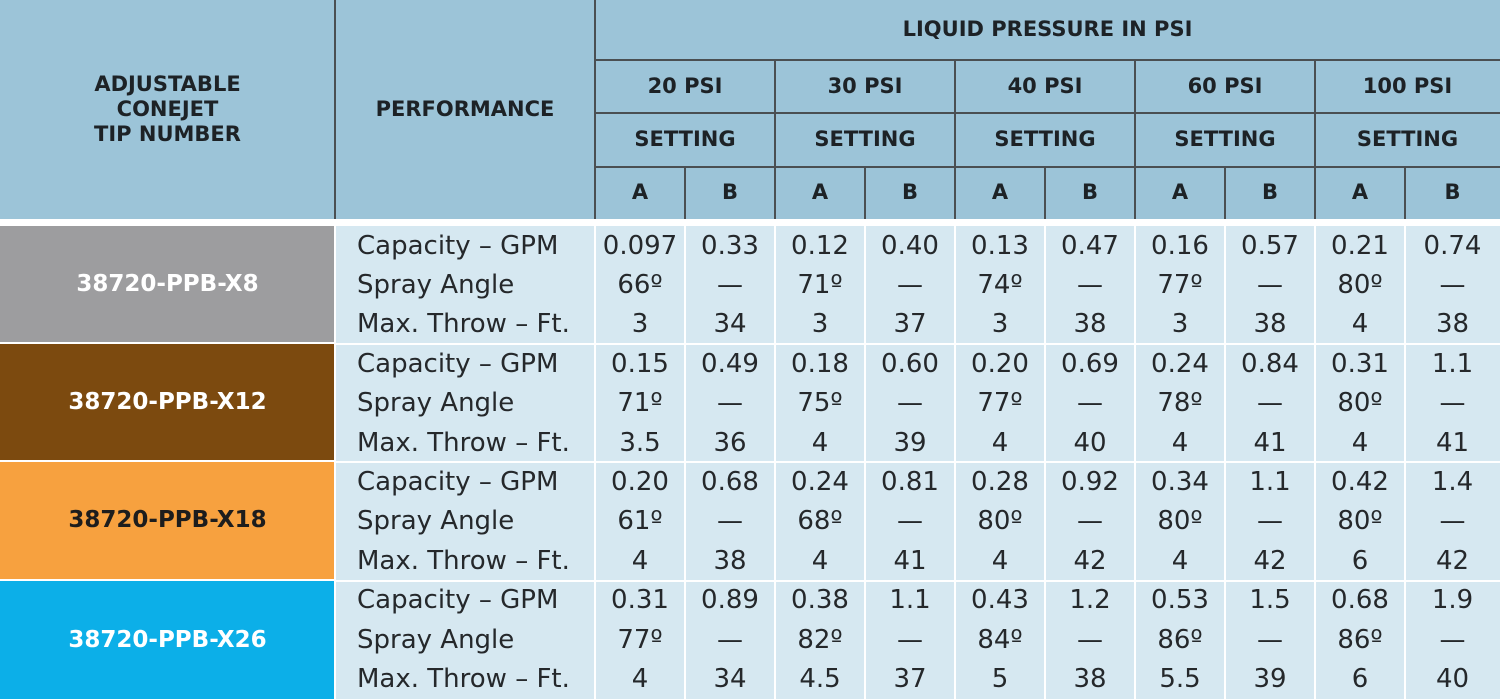  I want to click on value-cell-text: 0.43, so click(1000, 600).